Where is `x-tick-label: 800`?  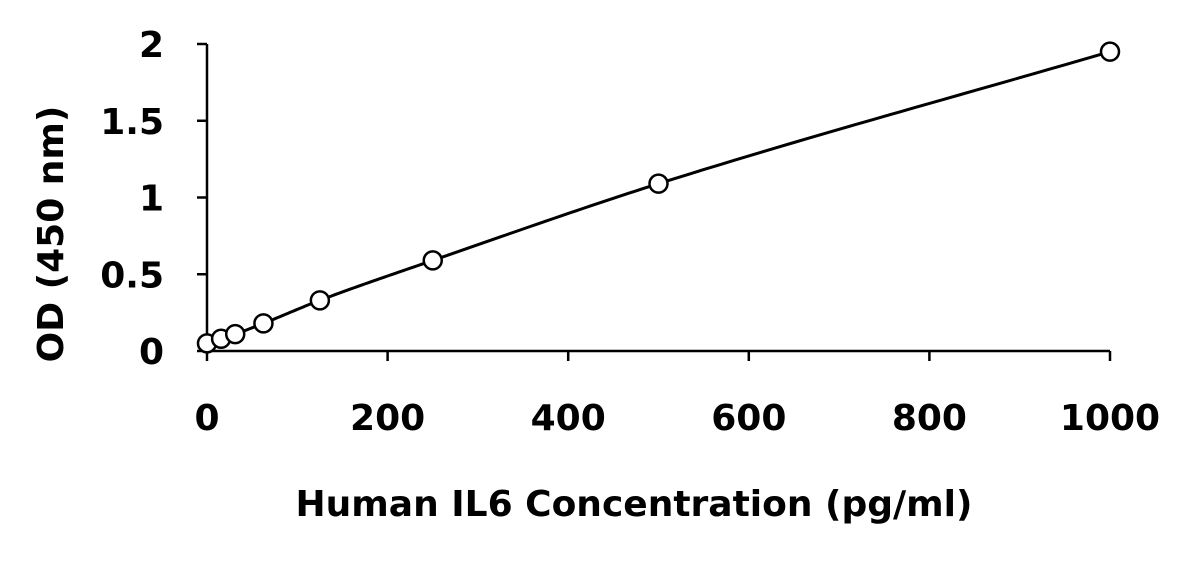 x-tick-label: 800 is located at coordinates (929, 418).